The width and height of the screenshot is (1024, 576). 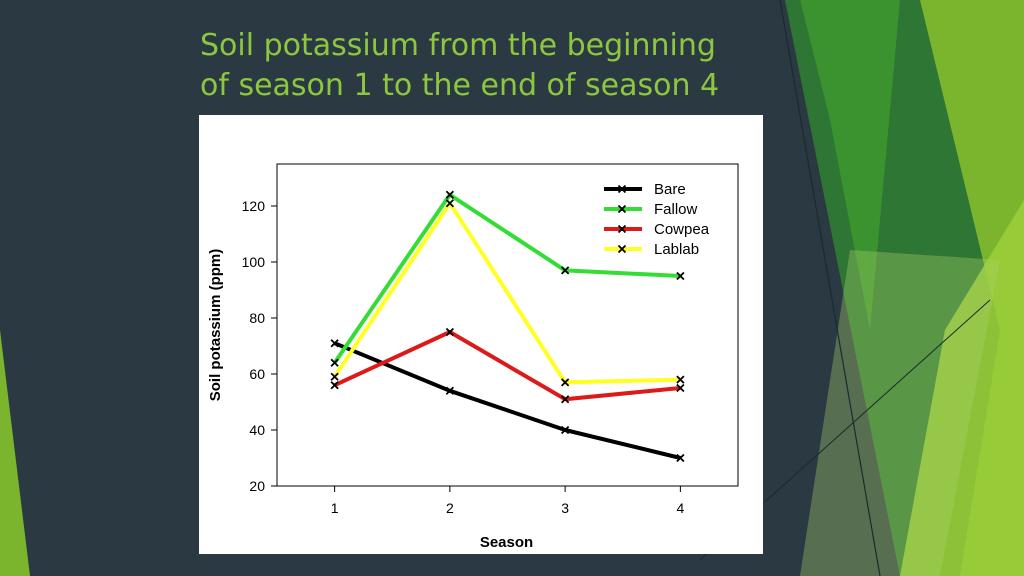 What do you see at coordinates (506, 542) in the screenshot?
I see `x-axis-label: Season` at bounding box center [506, 542].